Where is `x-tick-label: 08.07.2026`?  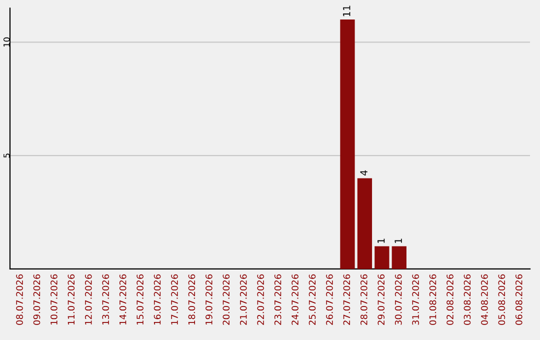 x-tick-label: 08.07.2026 is located at coordinates (19, 299).